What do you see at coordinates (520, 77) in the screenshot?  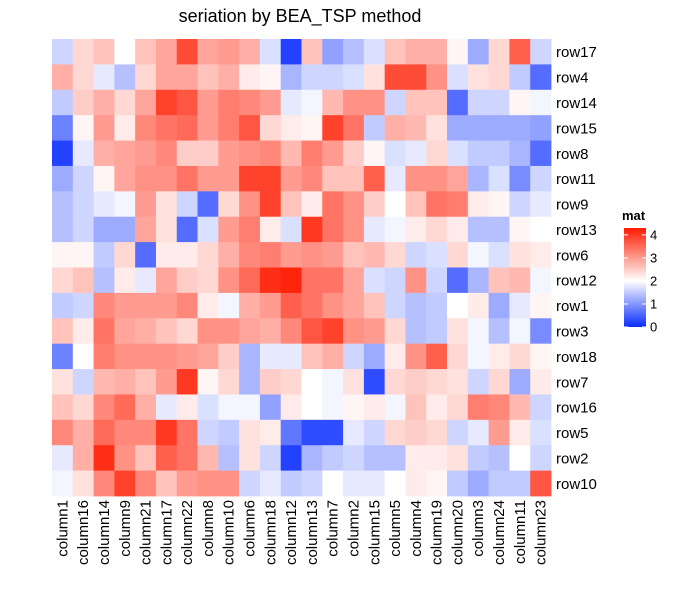 I see `heatmap-cell-row4-column11` at bounding box center [520, 77].